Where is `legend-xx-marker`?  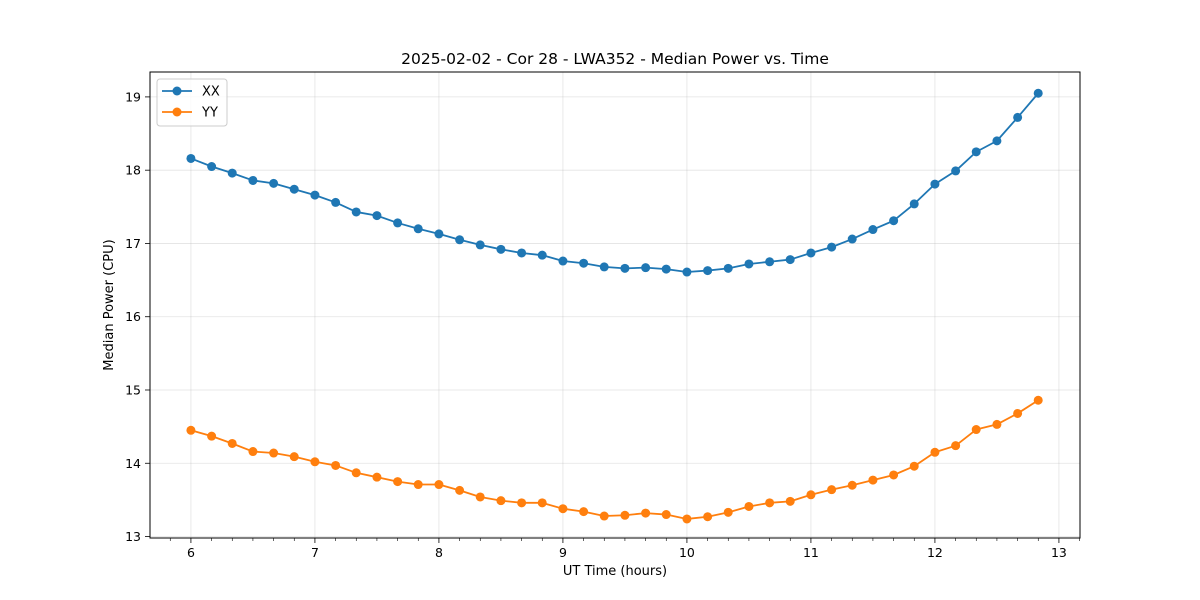 legend-xx-marker is located at coordinates (177, 91).